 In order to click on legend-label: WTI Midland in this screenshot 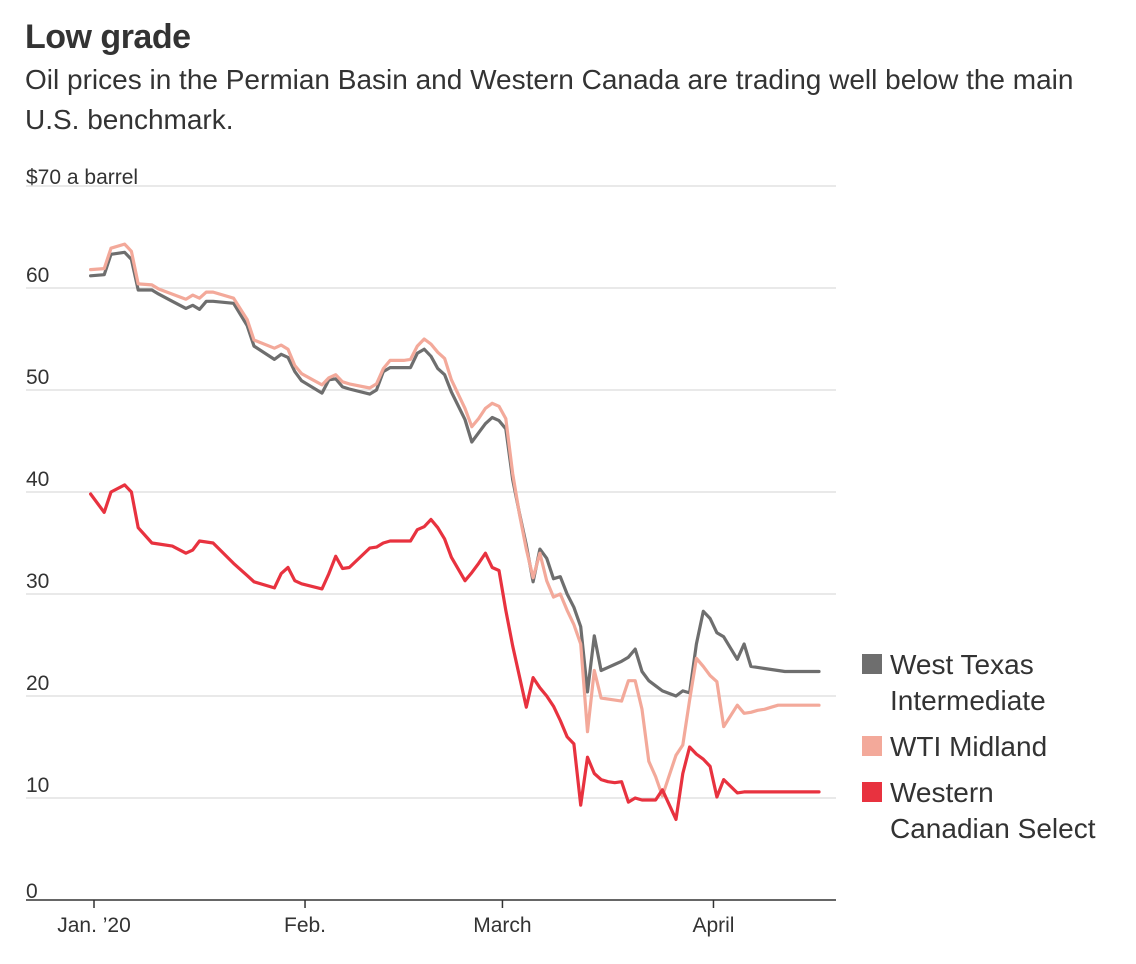, I will do `click(968, 746)`.